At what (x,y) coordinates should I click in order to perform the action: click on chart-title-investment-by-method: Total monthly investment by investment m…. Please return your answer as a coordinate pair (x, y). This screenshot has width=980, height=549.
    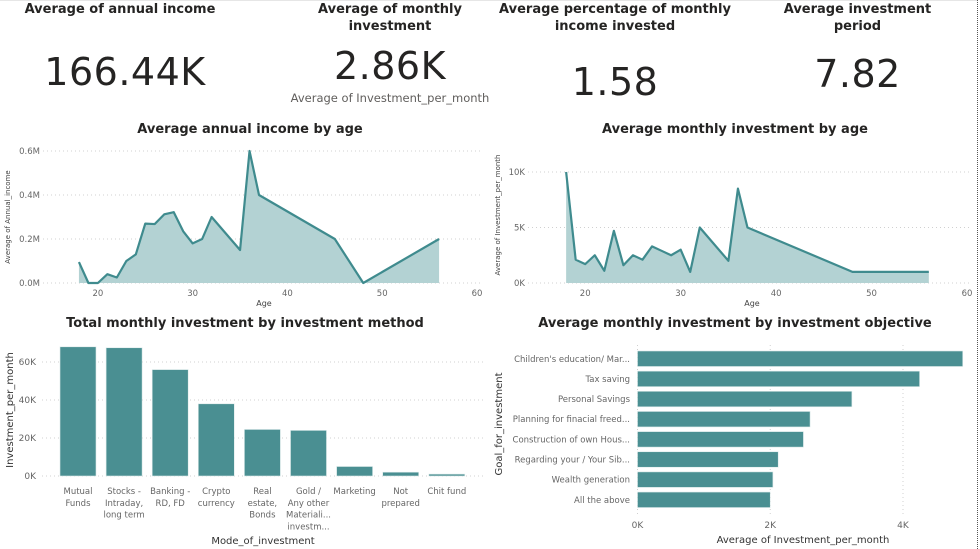
    Looking at the image, I should click on (245, 323).